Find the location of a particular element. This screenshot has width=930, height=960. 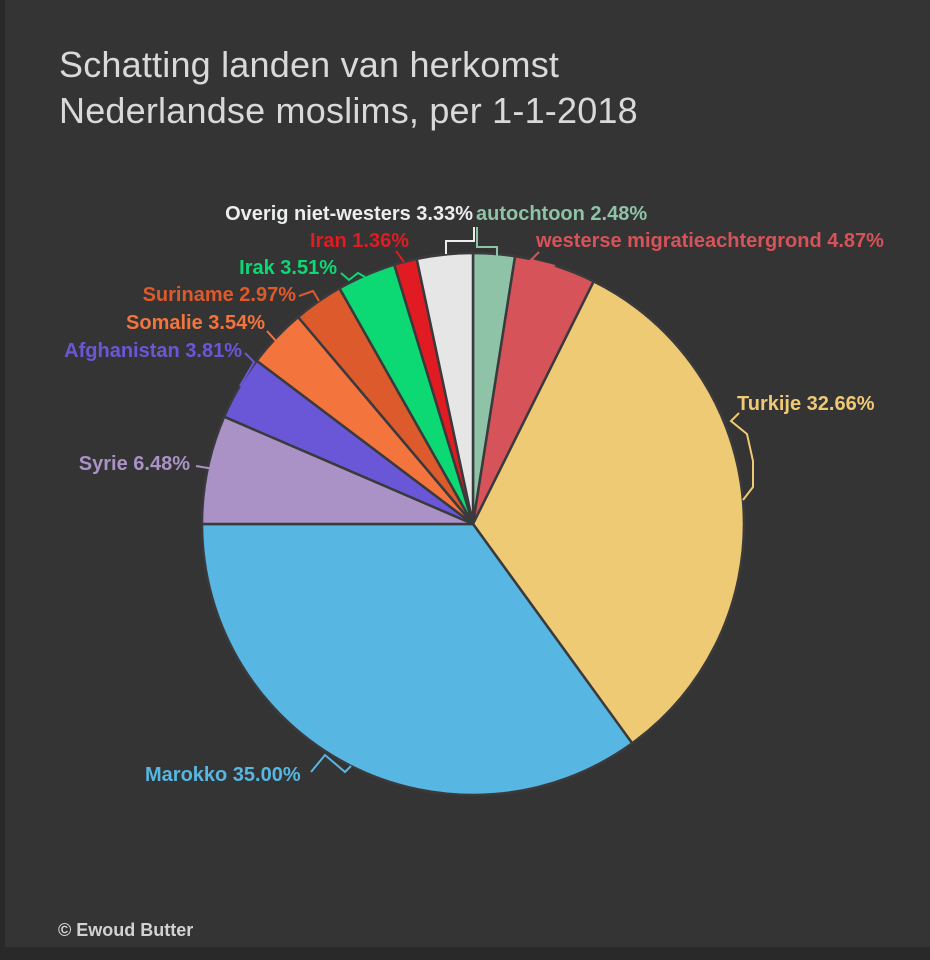

pie-slice-syrie is located at coordinates (337, 470).